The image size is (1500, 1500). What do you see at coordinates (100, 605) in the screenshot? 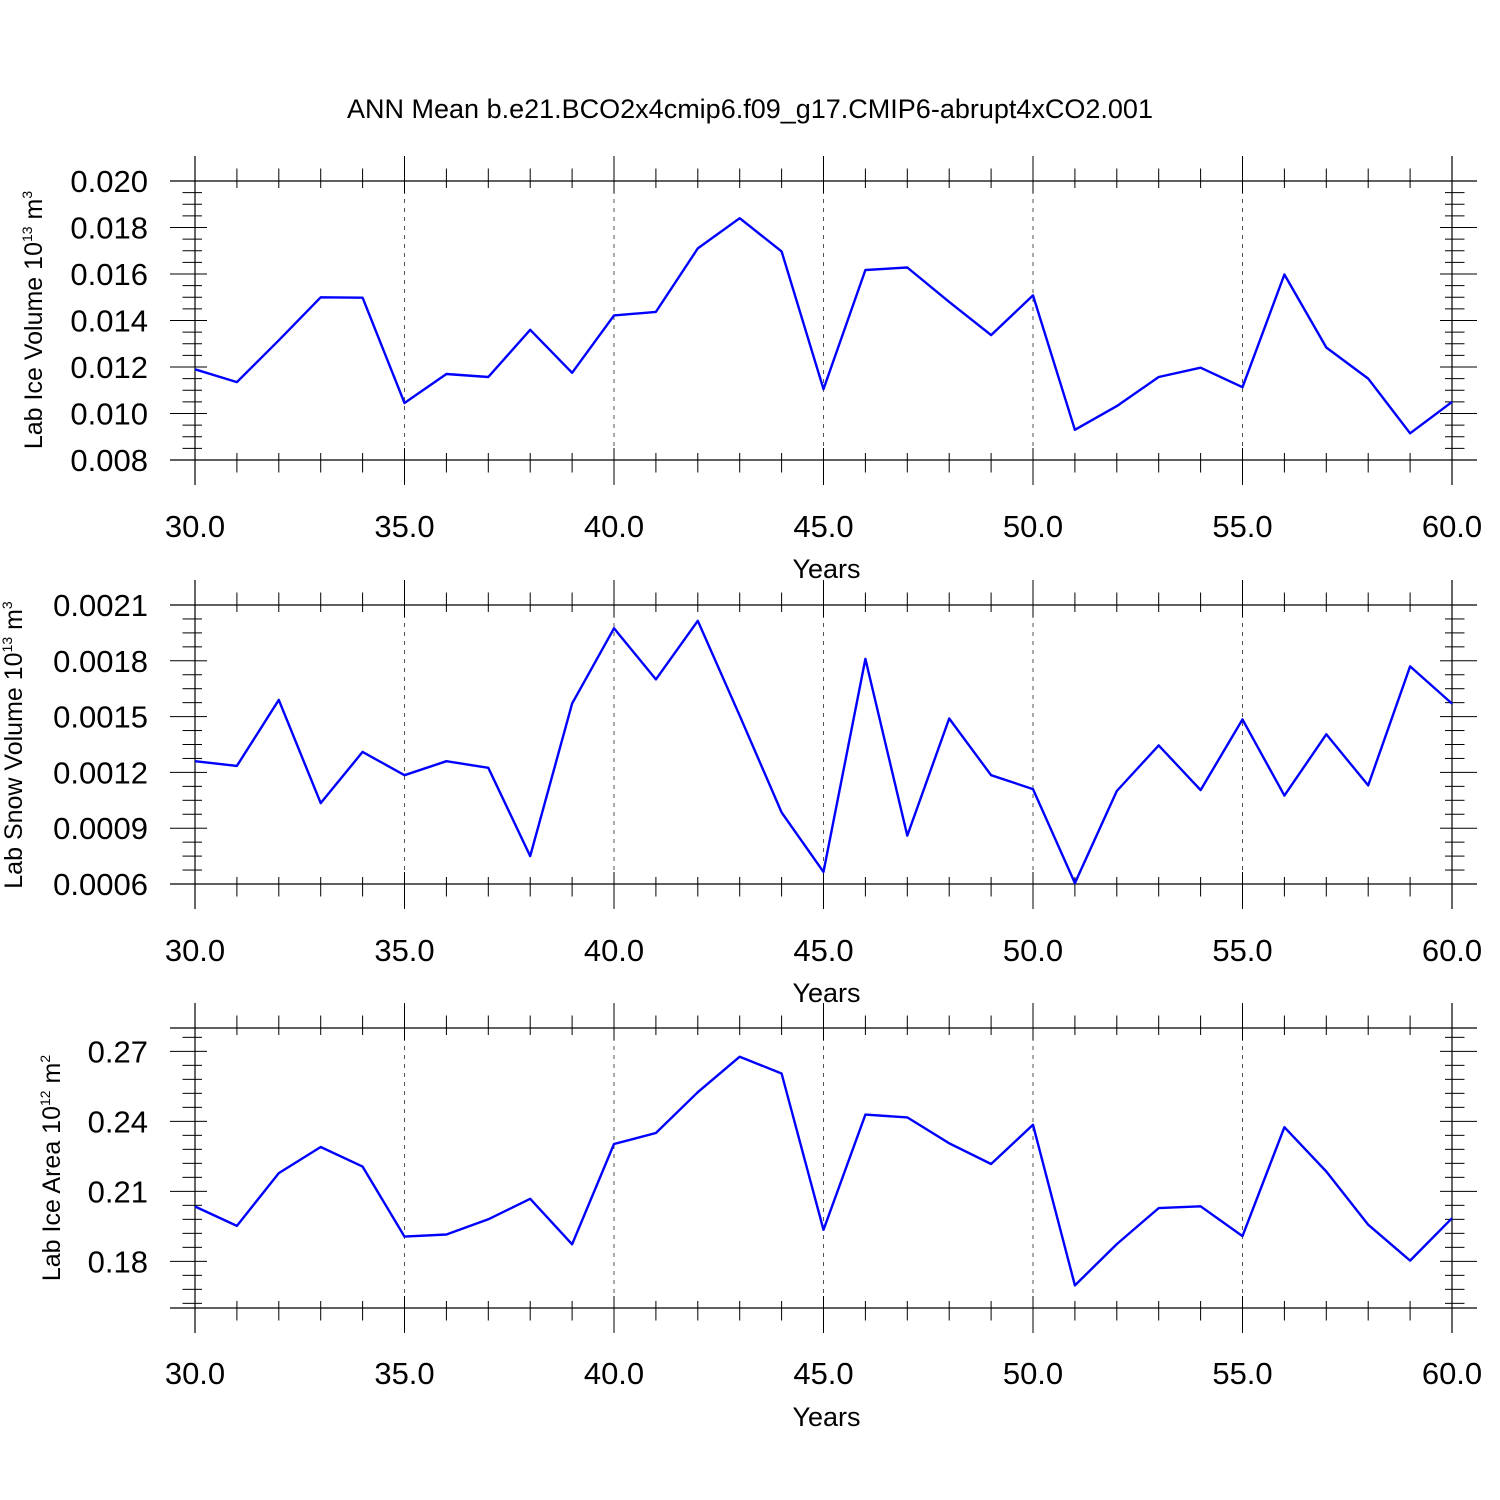
I see `y-tick-label: 0.0021` at bounding box center [100, 605].